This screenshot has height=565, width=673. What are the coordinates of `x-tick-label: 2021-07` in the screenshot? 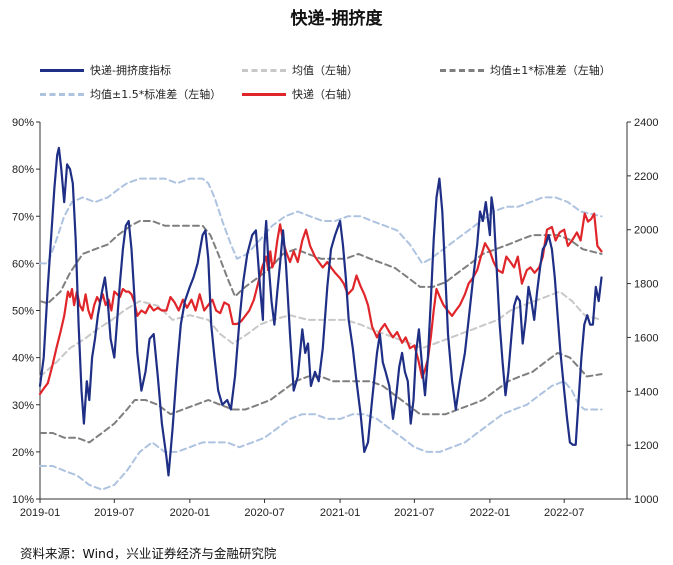 It's located at (414, 513).